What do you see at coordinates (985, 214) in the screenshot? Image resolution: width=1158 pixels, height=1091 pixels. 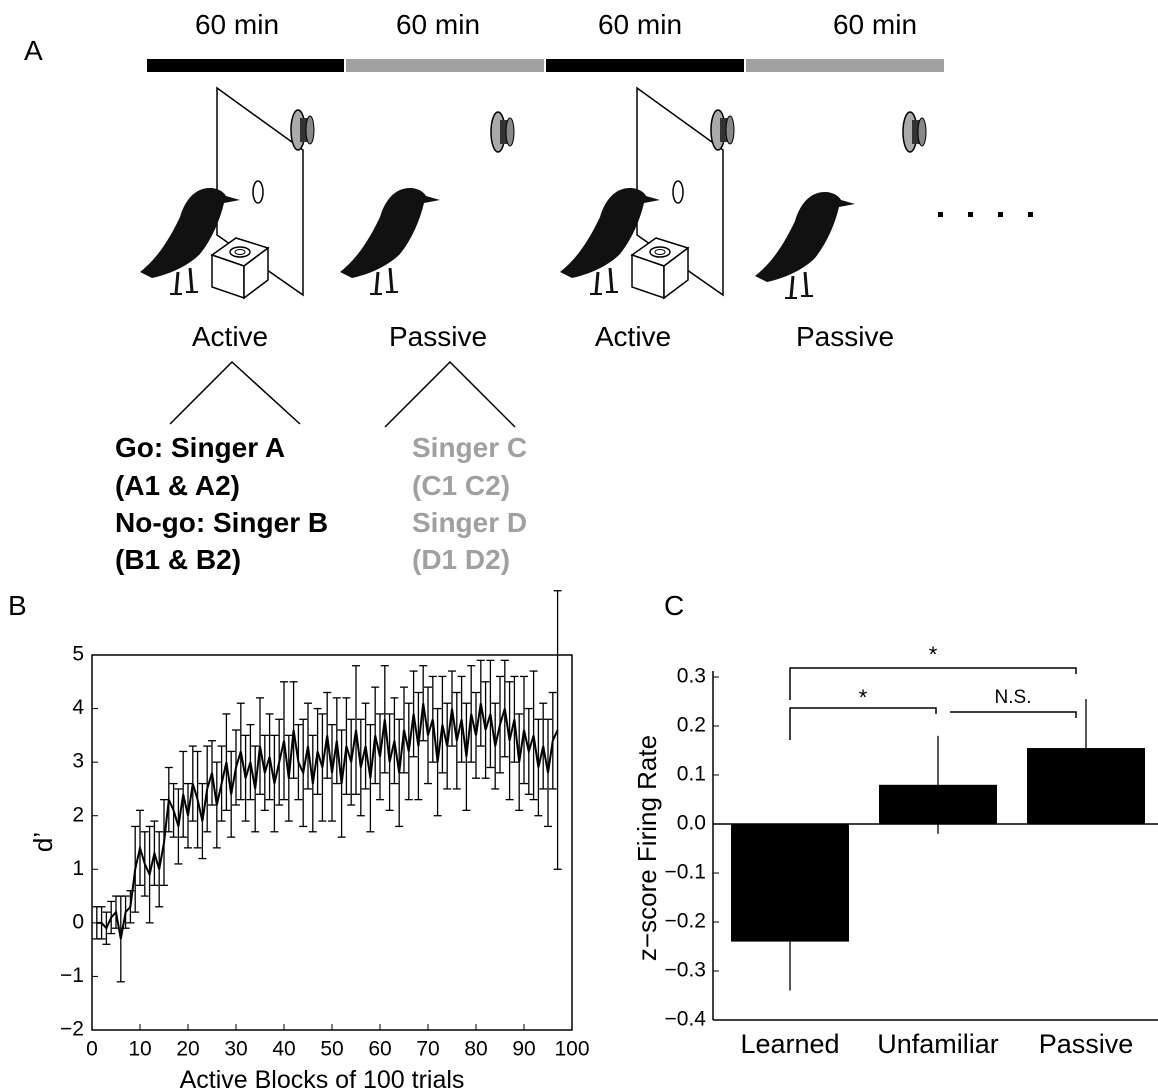 I see `ellipsis` at bounding box center [985, 214].